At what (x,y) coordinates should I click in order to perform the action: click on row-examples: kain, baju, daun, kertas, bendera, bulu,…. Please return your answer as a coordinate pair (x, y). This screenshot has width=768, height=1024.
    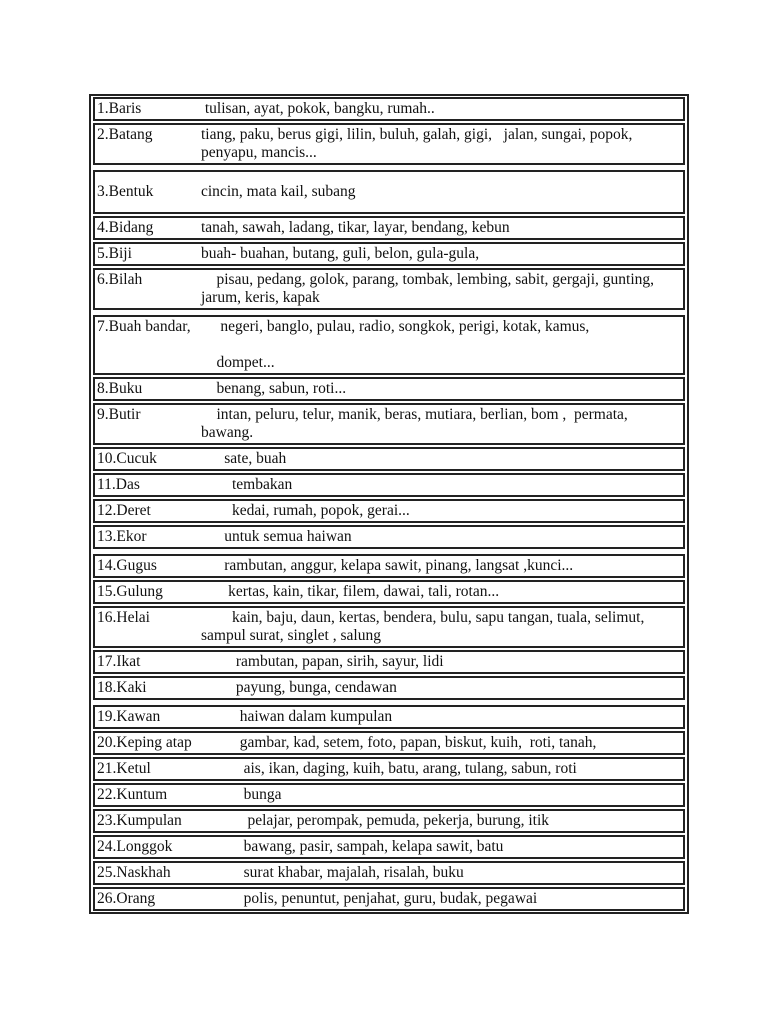
    Looking at the image, I should click on (442, 627).